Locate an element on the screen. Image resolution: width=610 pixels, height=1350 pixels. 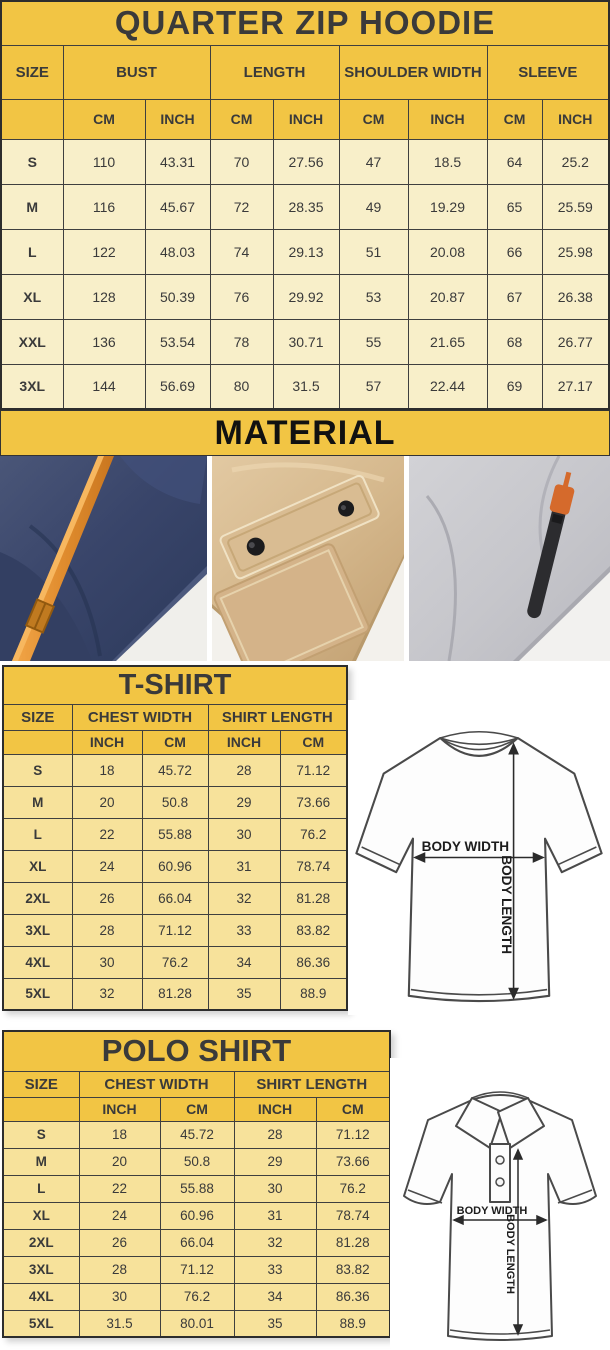
tshirt-cell-chest-cm: 45.72 is located at coordinates (175, 770).